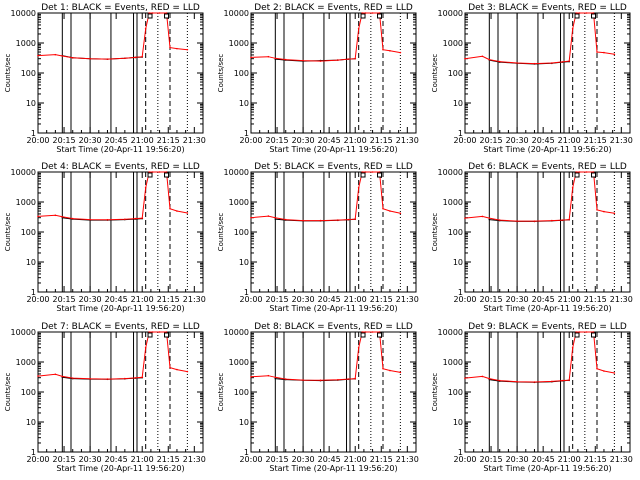 This screenshot has width=640, height=480. What do you see at coordinates (120, 167) in the screenshot?
I see `panel-title: Det 4: BLACK = Events, RED = LLD` at bounding box center [120, 167].